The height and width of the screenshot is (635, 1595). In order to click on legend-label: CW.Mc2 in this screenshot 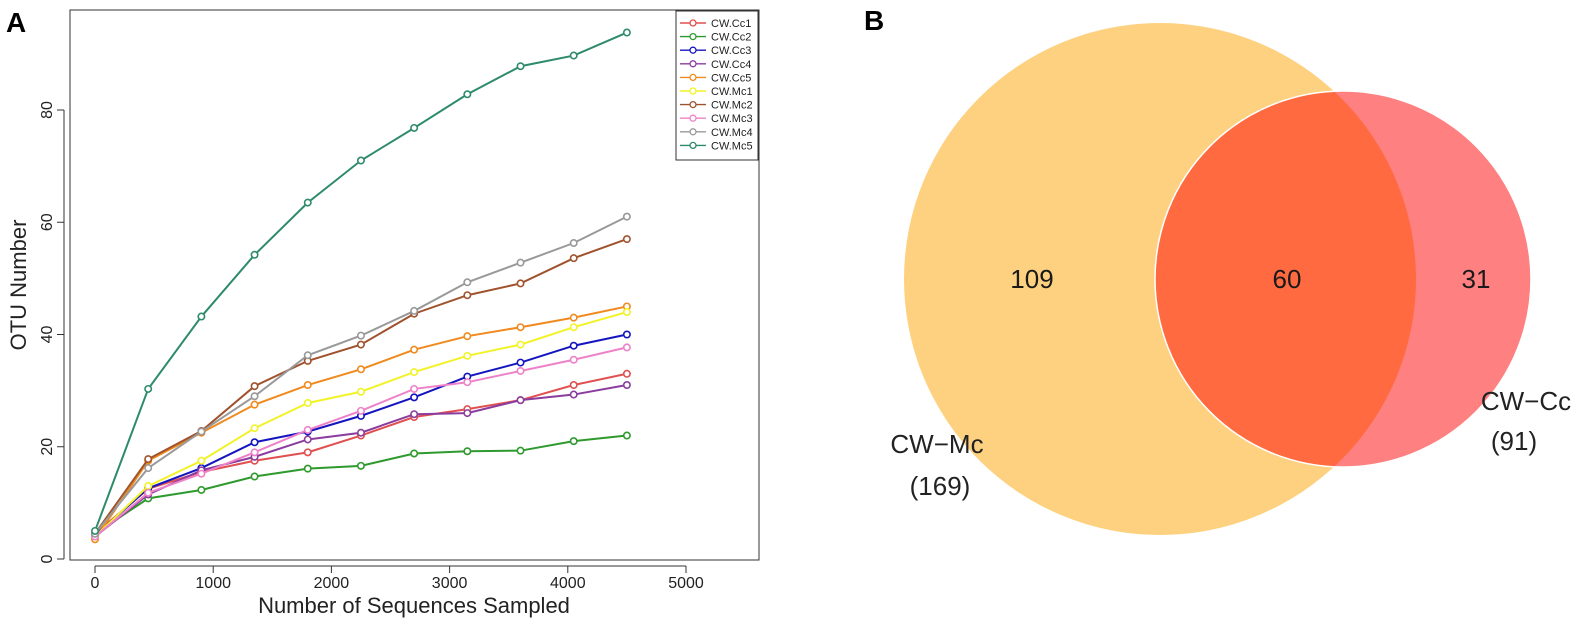, I will do `click(732, 106)`.